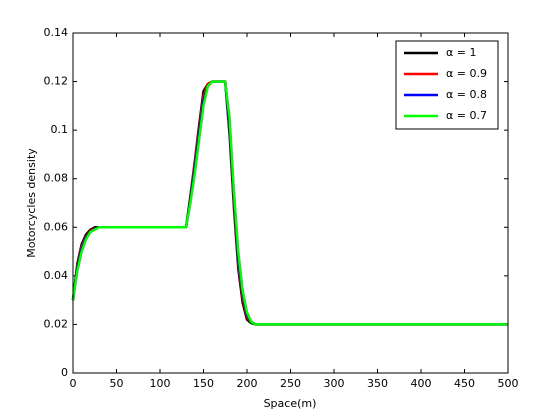 Image resolution: width=560 pixels, height=420 pixels. Describe the element at coordinates (508, 383) in the screenshot. I see `x-tick-label: 500` at that location.